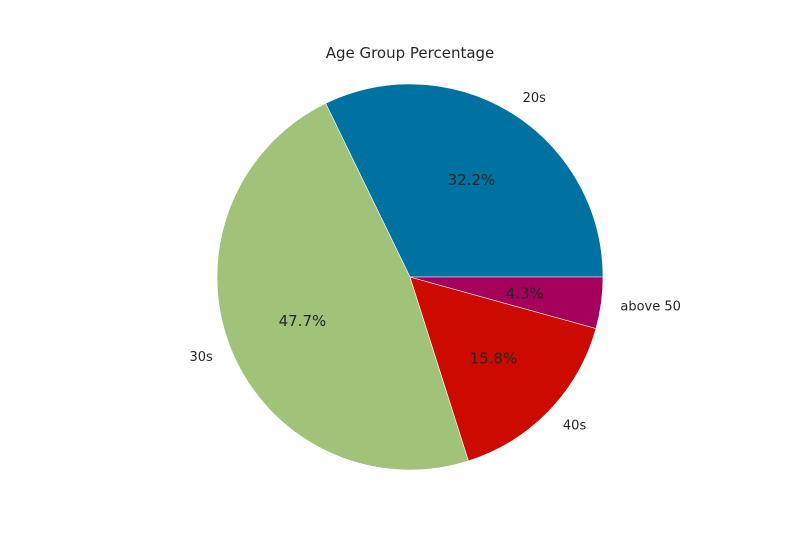 This screenshot has height=550, width=800. I want to click on slice-label-30s: 30s, so click(202, 357).